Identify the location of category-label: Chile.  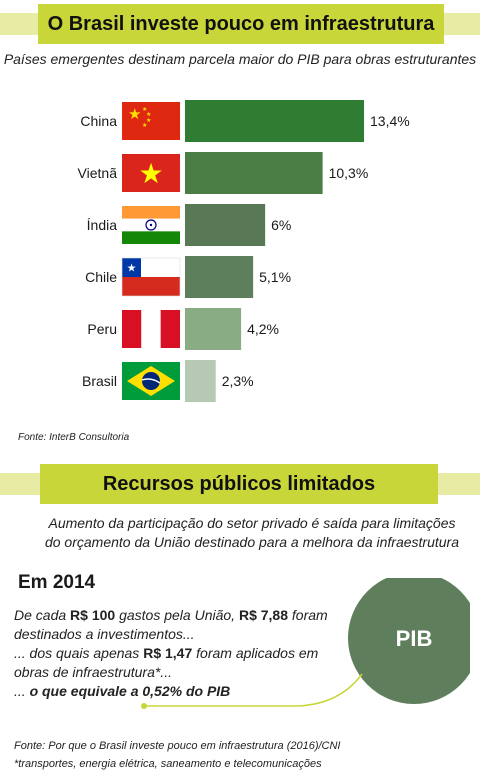
(101, 277).